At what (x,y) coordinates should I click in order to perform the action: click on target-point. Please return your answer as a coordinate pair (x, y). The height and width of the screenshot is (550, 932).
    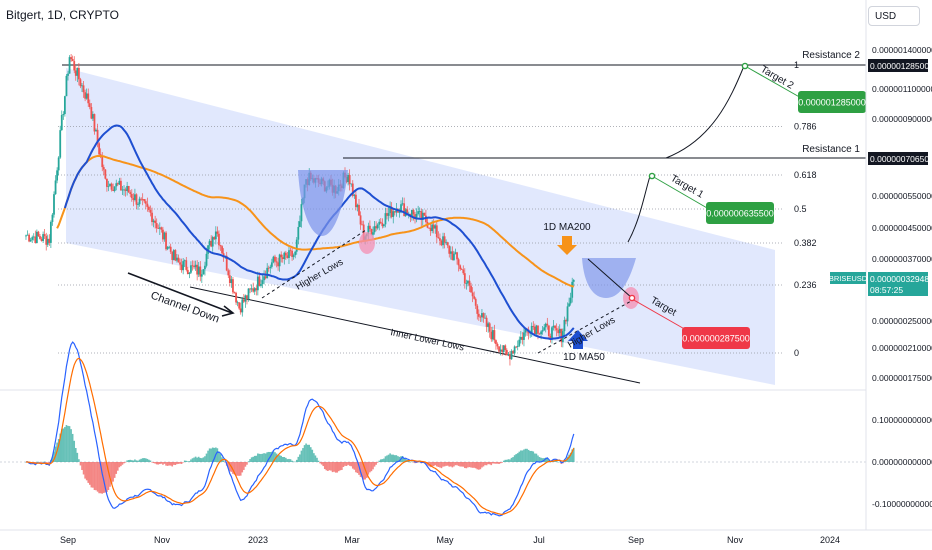
    Looking at the image, I should click on (632, 298).